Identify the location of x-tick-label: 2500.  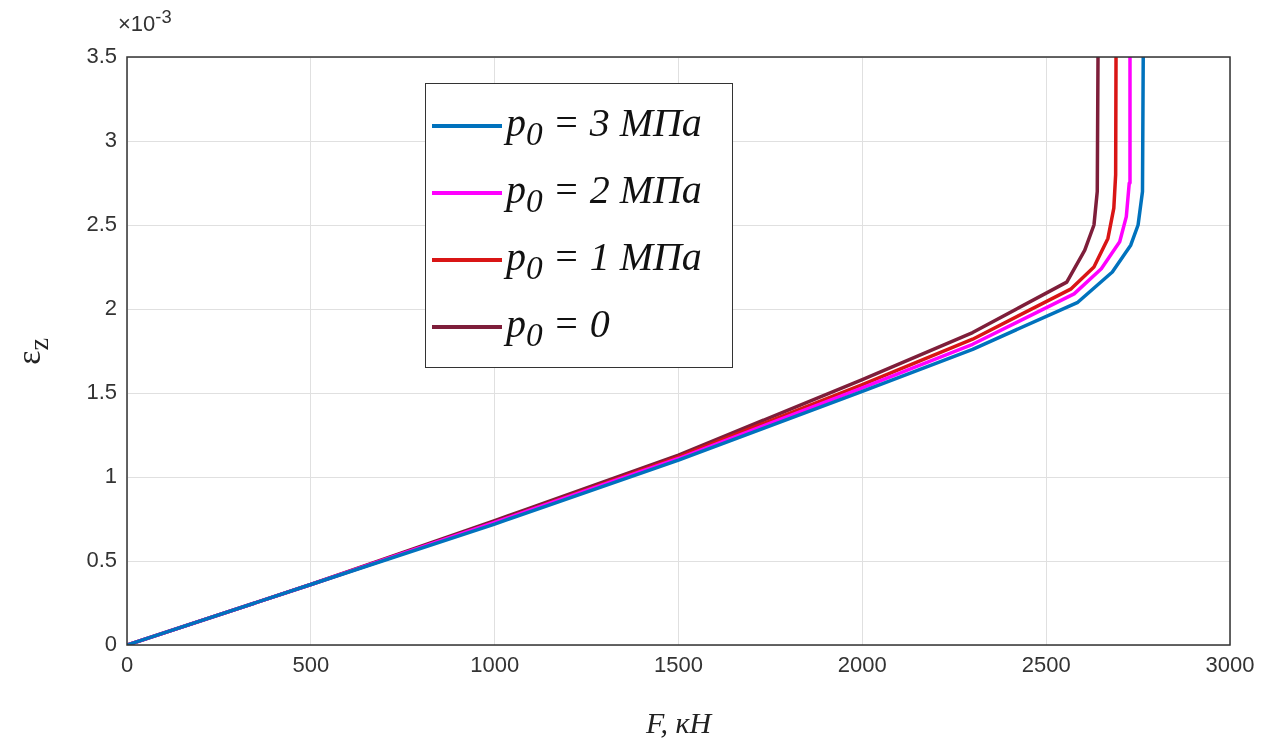
(1046, 665).